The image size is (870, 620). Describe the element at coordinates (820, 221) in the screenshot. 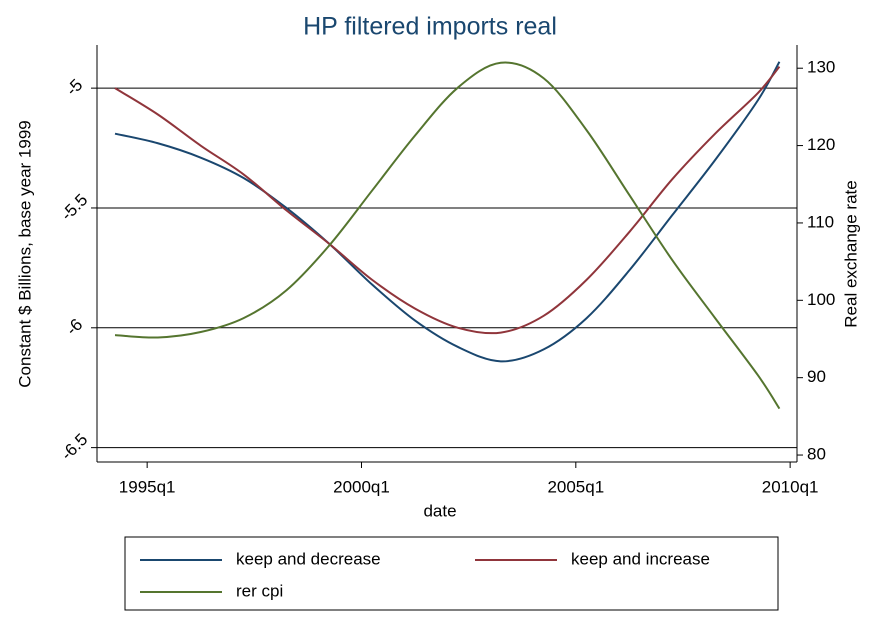

I see `y2-tick-label: 110` at that location.